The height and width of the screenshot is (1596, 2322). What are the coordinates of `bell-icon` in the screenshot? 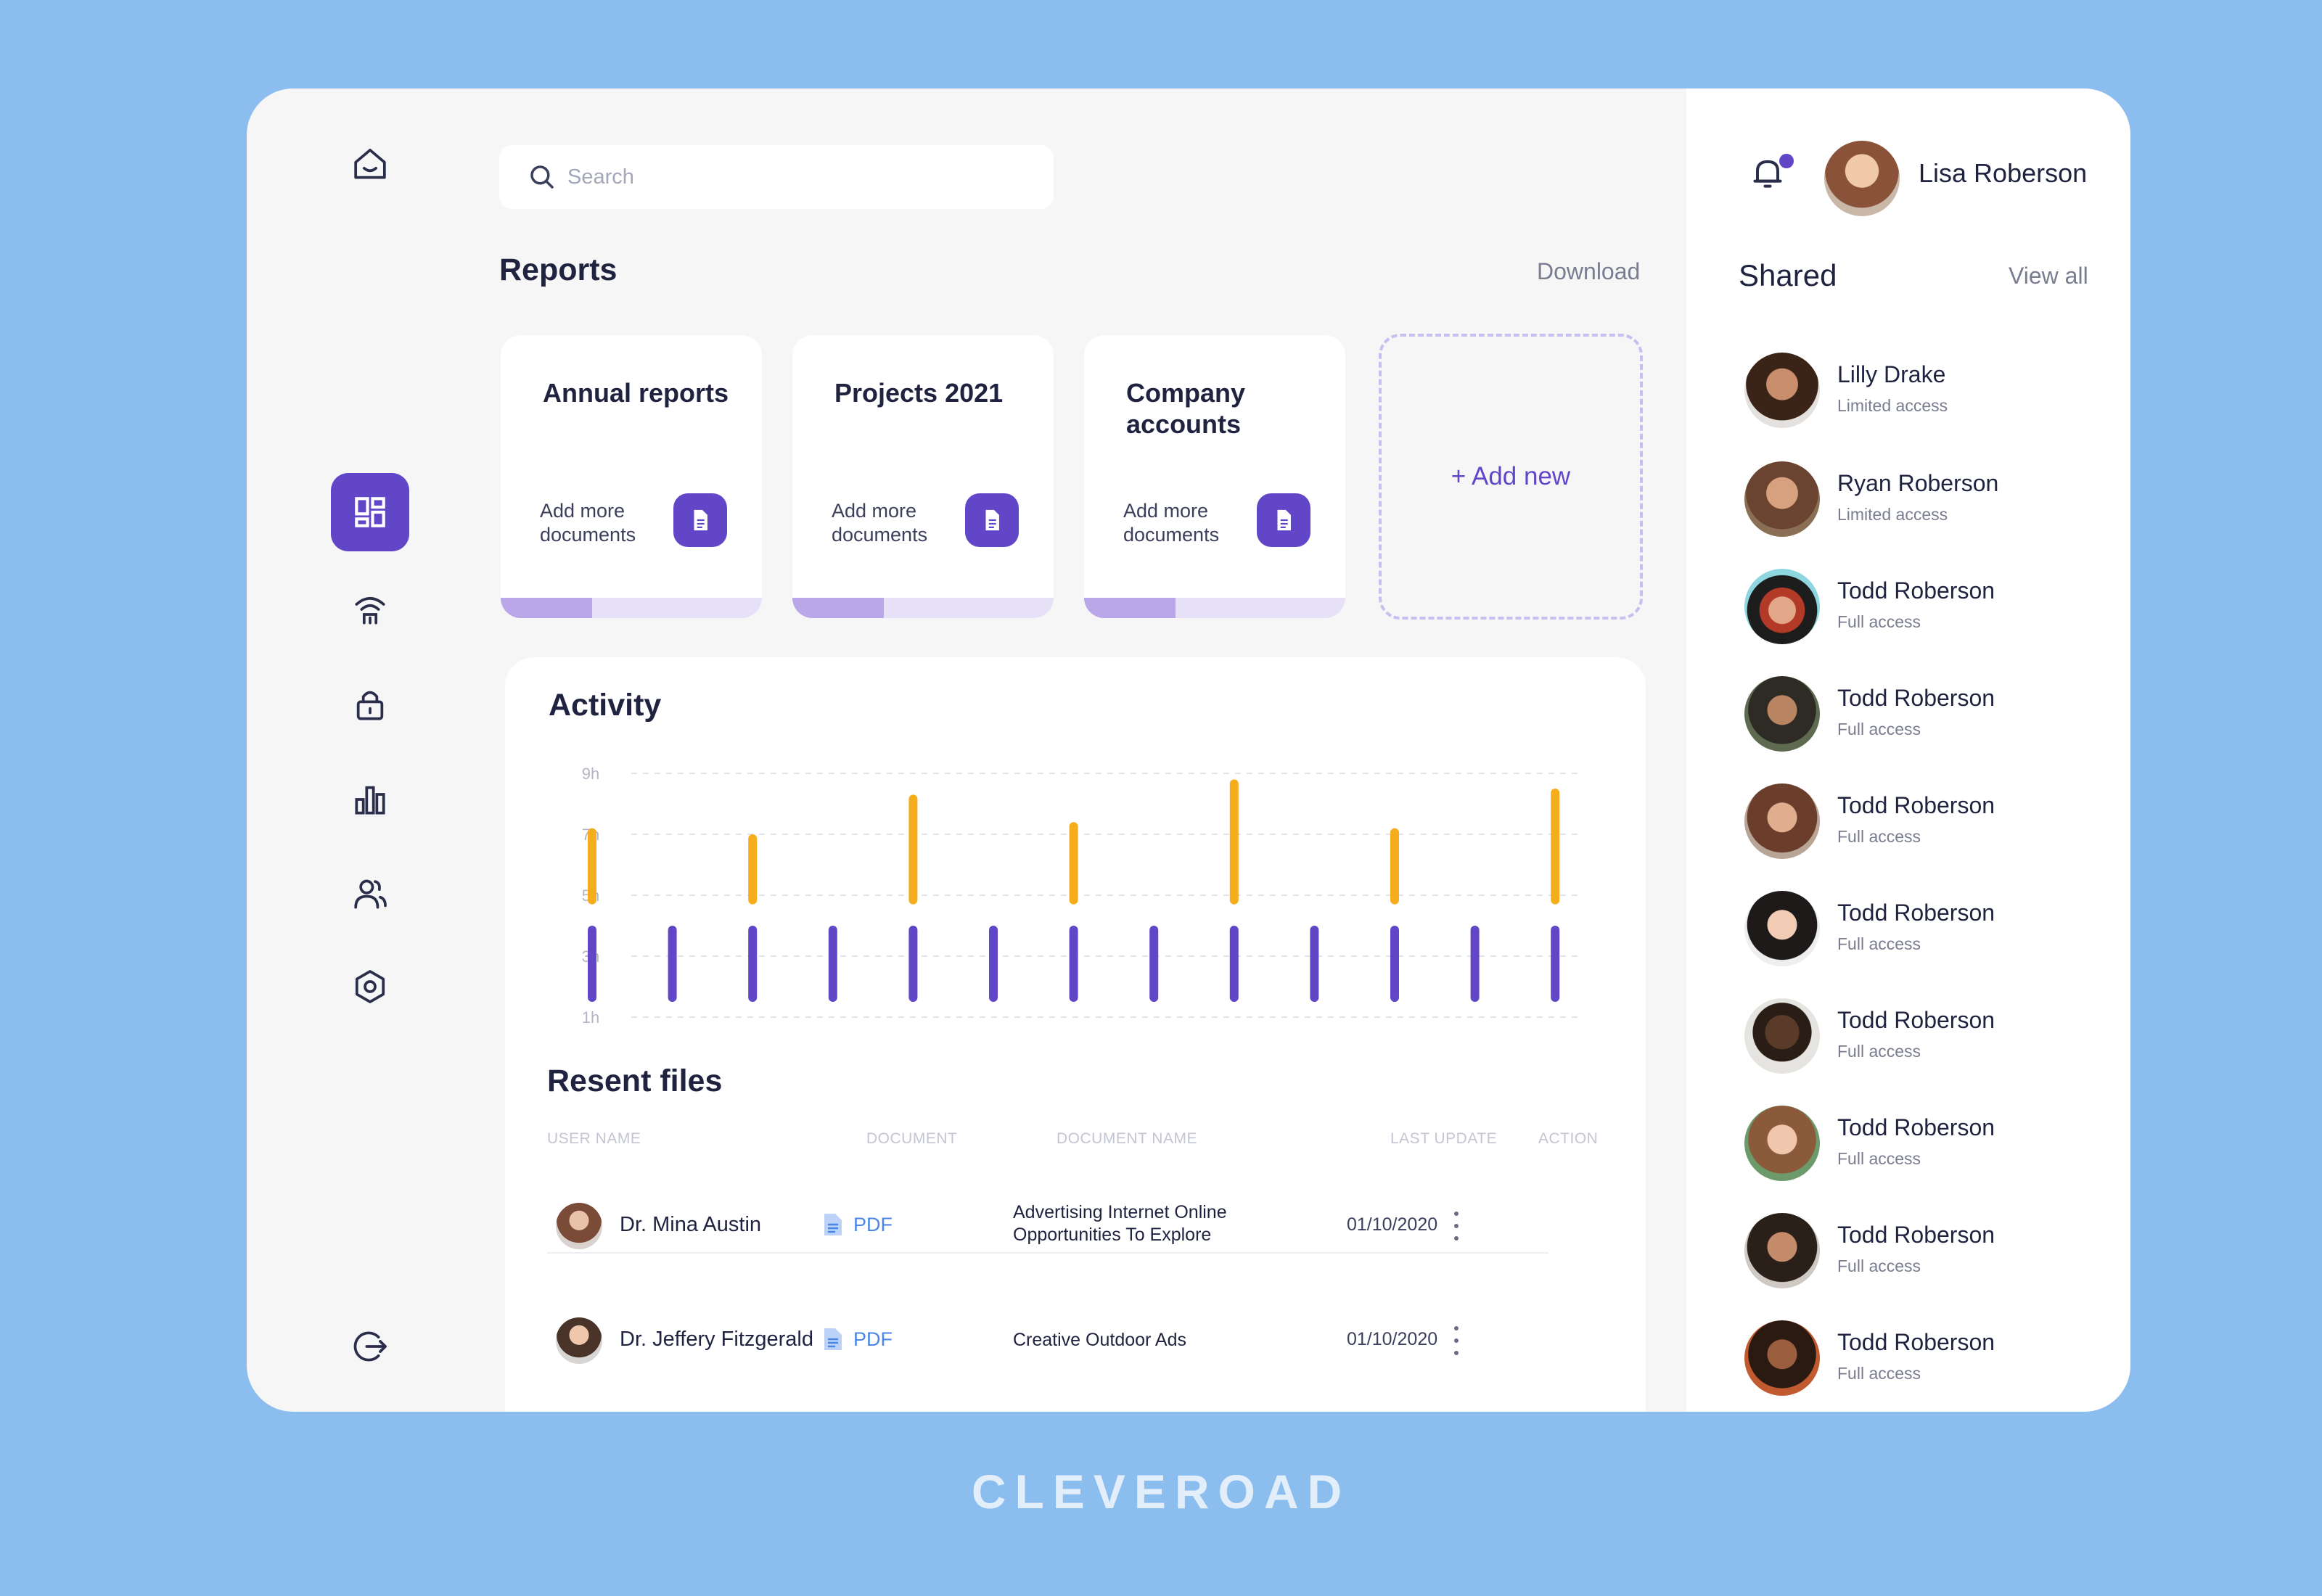 It's located at (1768, 173).